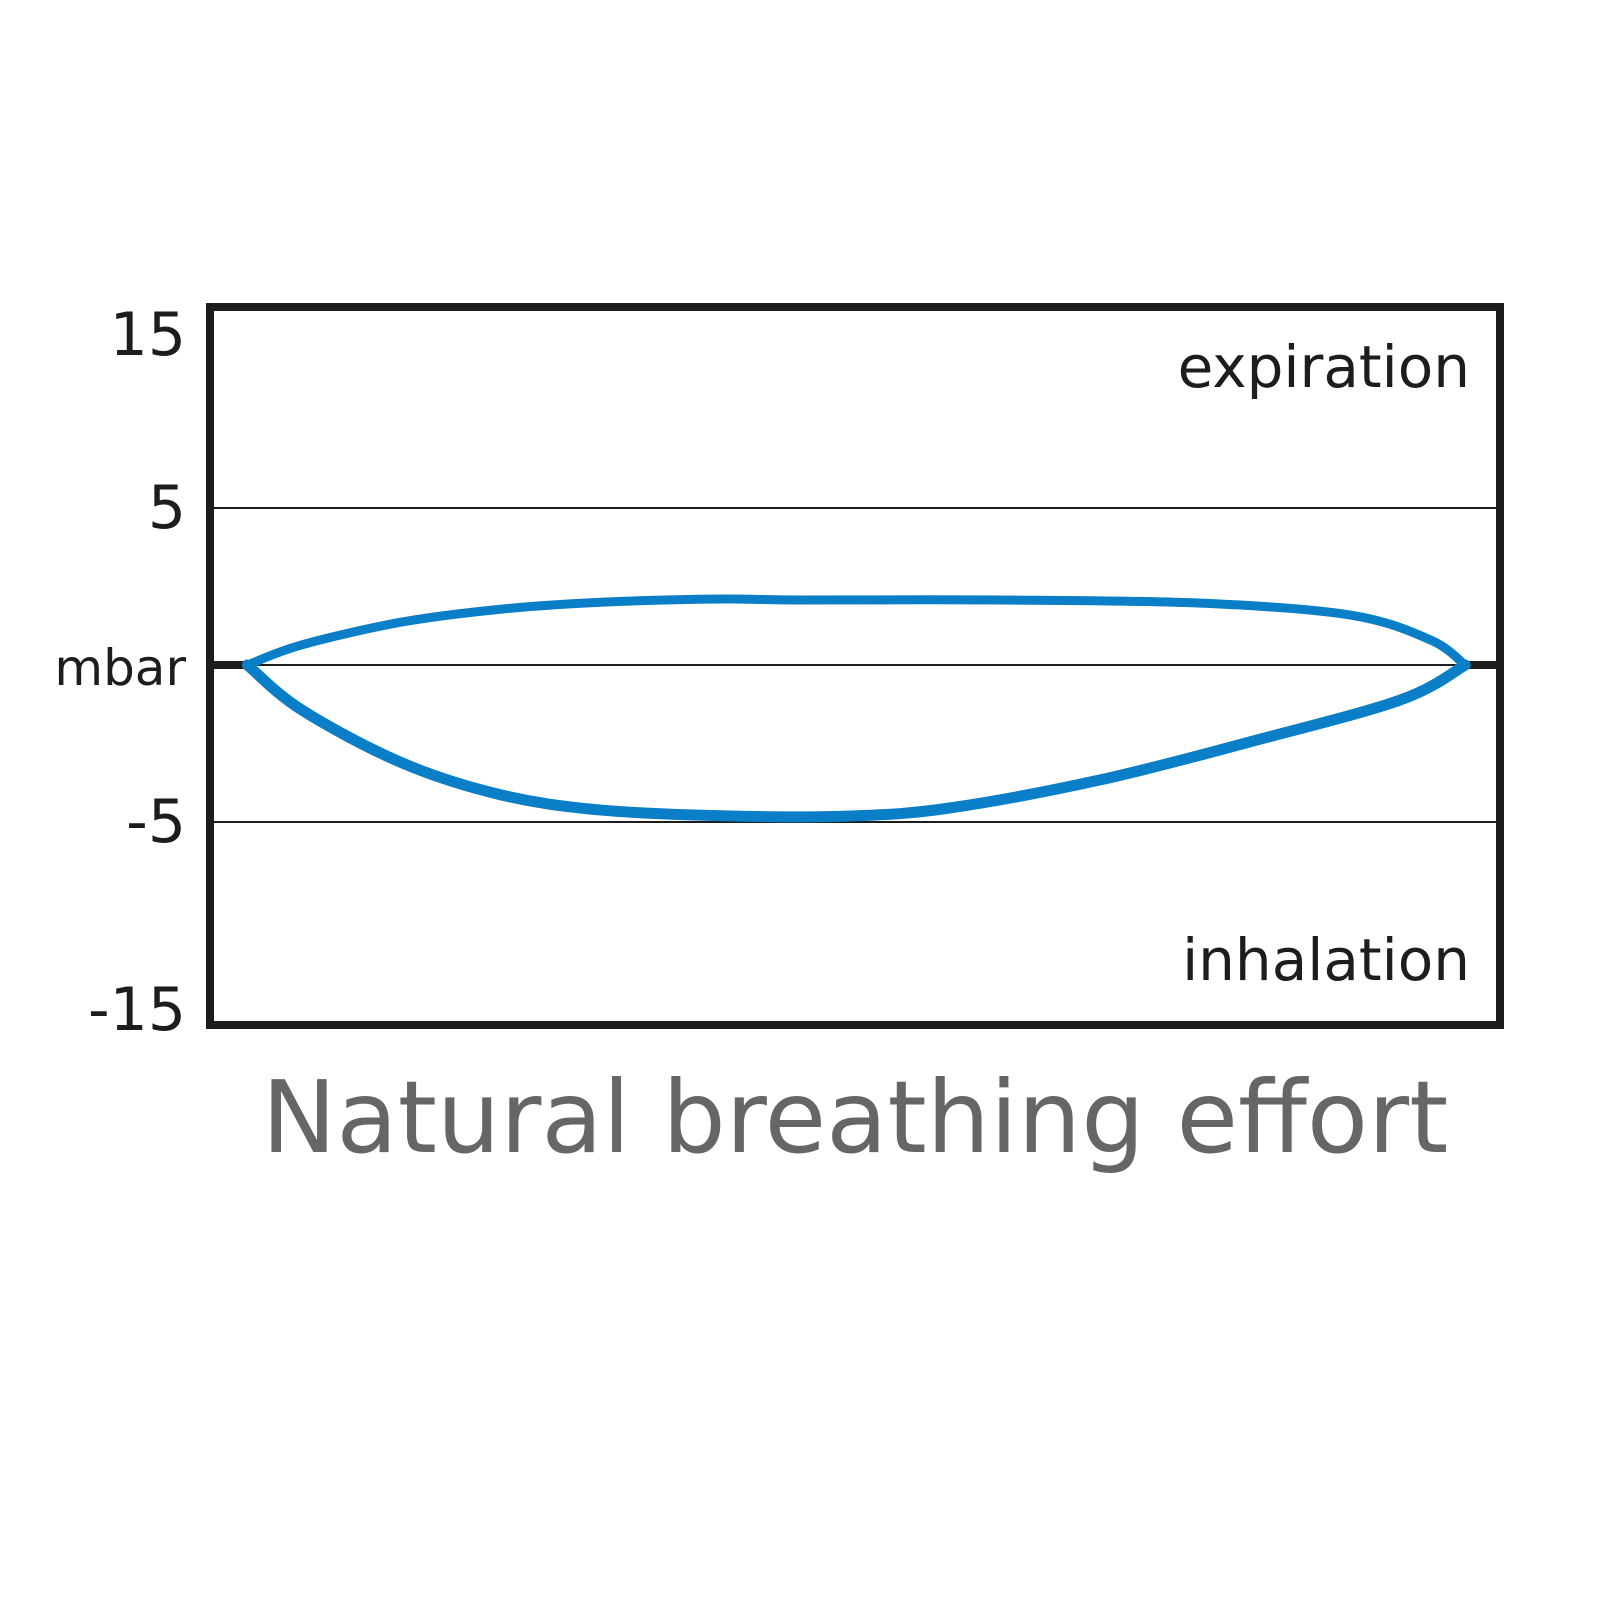 Image resolution: width=1600 pixels, height=1600 pixels. What do you see at coordinates (156, 822) in the screenshot?
I see `y-tick-label: -5` at bounding box center [156, 822].